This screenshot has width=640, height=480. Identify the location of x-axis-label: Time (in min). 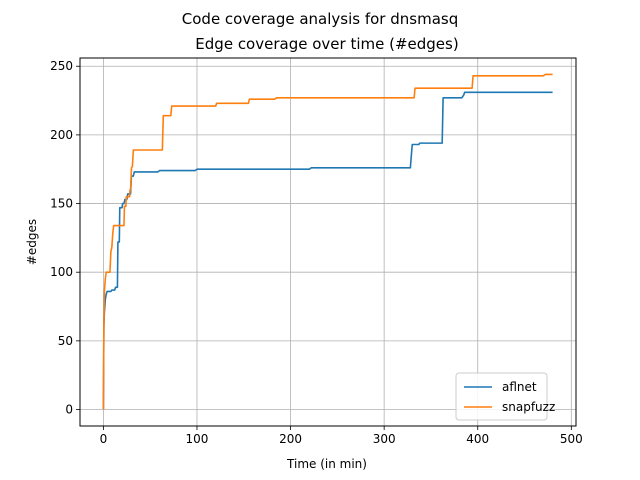
(326, 464).